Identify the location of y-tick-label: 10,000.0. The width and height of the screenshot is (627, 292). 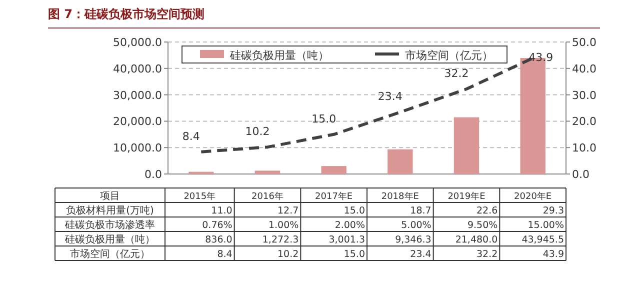
(137, 148).